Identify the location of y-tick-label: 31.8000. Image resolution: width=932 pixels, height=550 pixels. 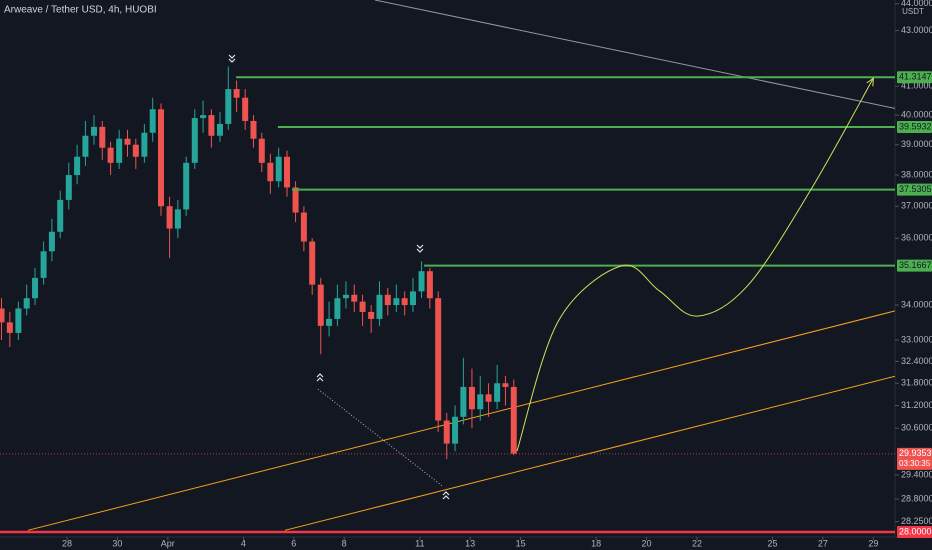
(916, 383).